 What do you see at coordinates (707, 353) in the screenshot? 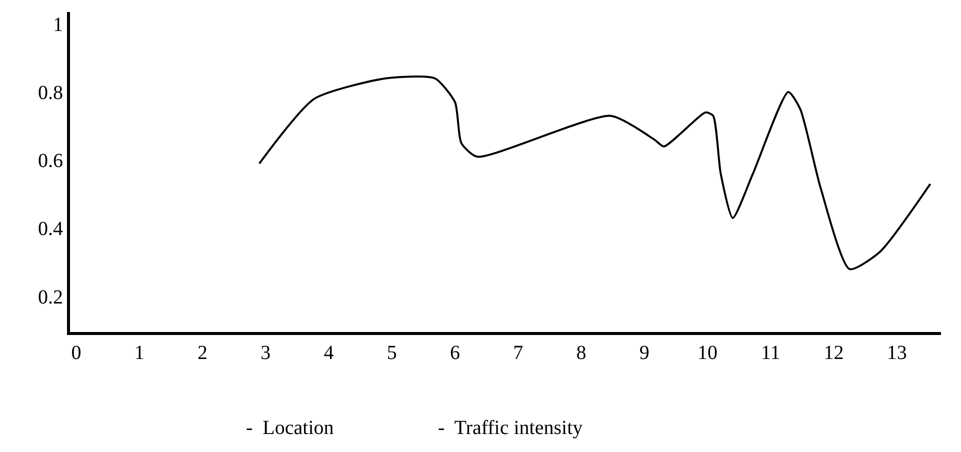
I see `x-tick-label: 10` at bounding box center [707, 353].